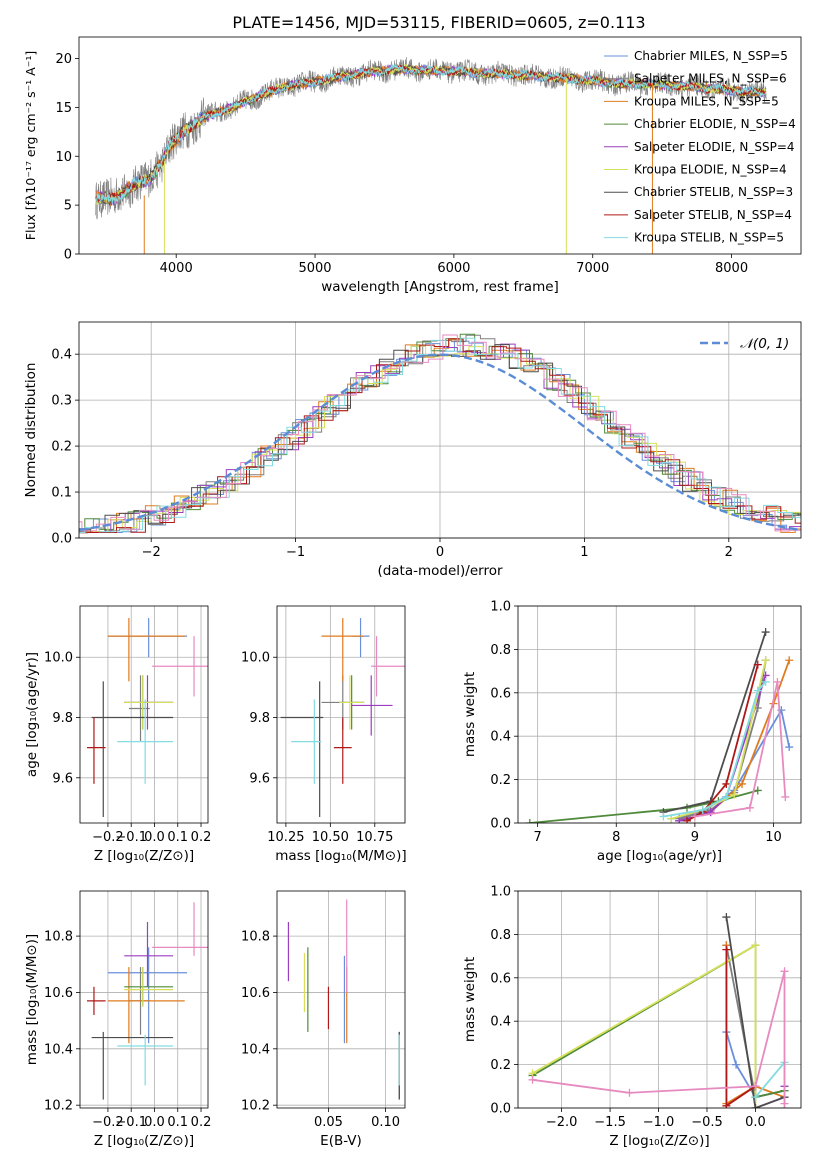  What do you see at coordinates (584, 552) in the screenshot?
I see `x-tick-label: 1` at bounding box center [584, 552].